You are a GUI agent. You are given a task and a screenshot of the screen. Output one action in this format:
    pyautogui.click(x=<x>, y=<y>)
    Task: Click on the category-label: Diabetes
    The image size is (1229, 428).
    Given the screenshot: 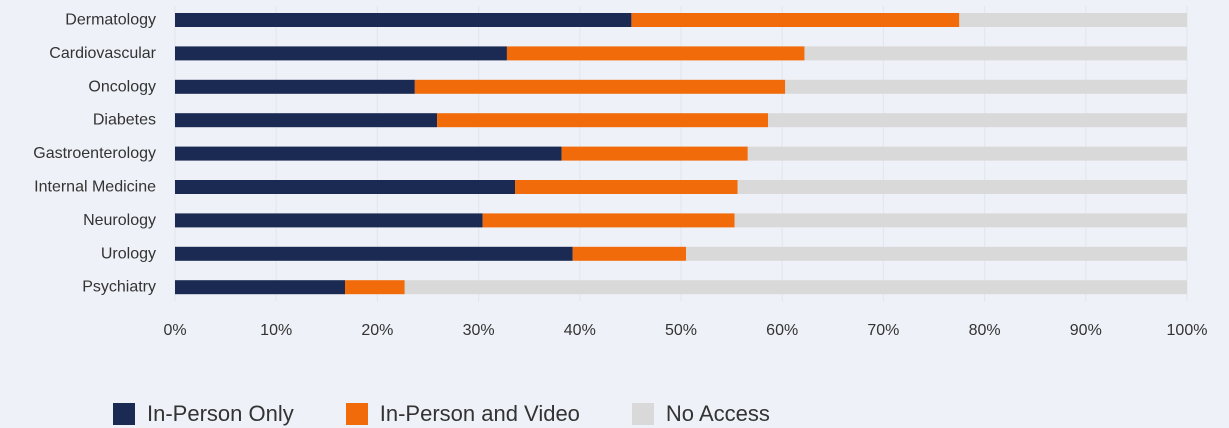 What is the action you would take?
    pyautogui.click(x=124, y=120)
    